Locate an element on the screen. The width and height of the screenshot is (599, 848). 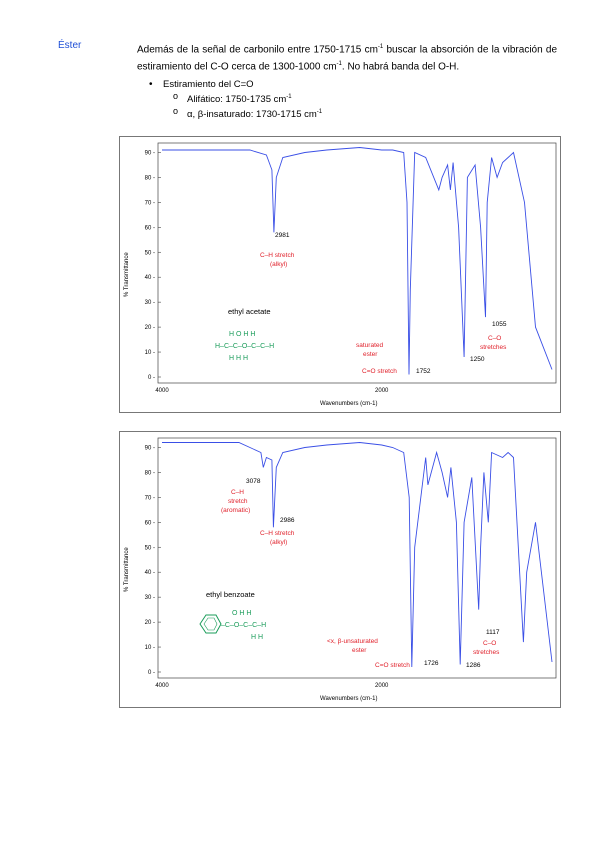
bullet-sub-item: Alifático: 1750-1735 cm-1 is located at coordinates (235, 98).